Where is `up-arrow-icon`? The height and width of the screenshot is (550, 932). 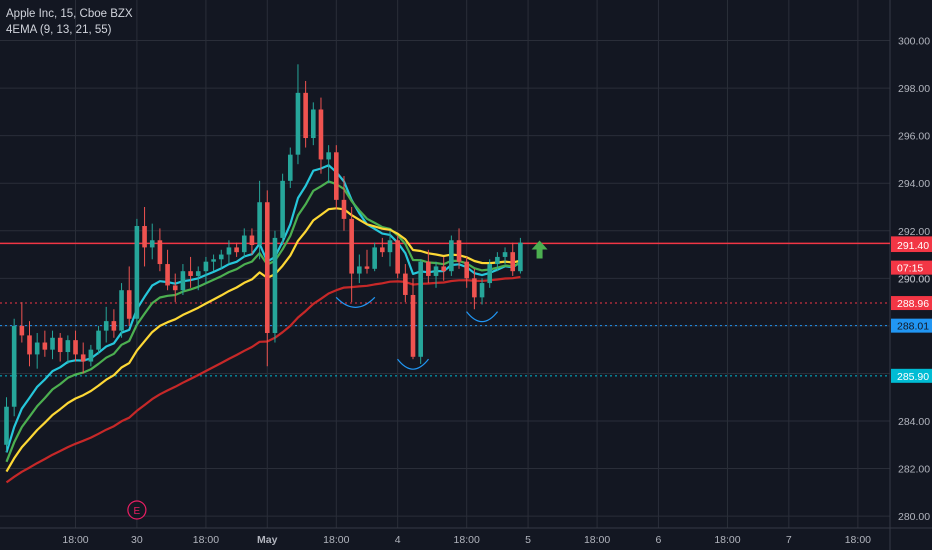
up-arrow-icon is located at coordinates (539, 249).